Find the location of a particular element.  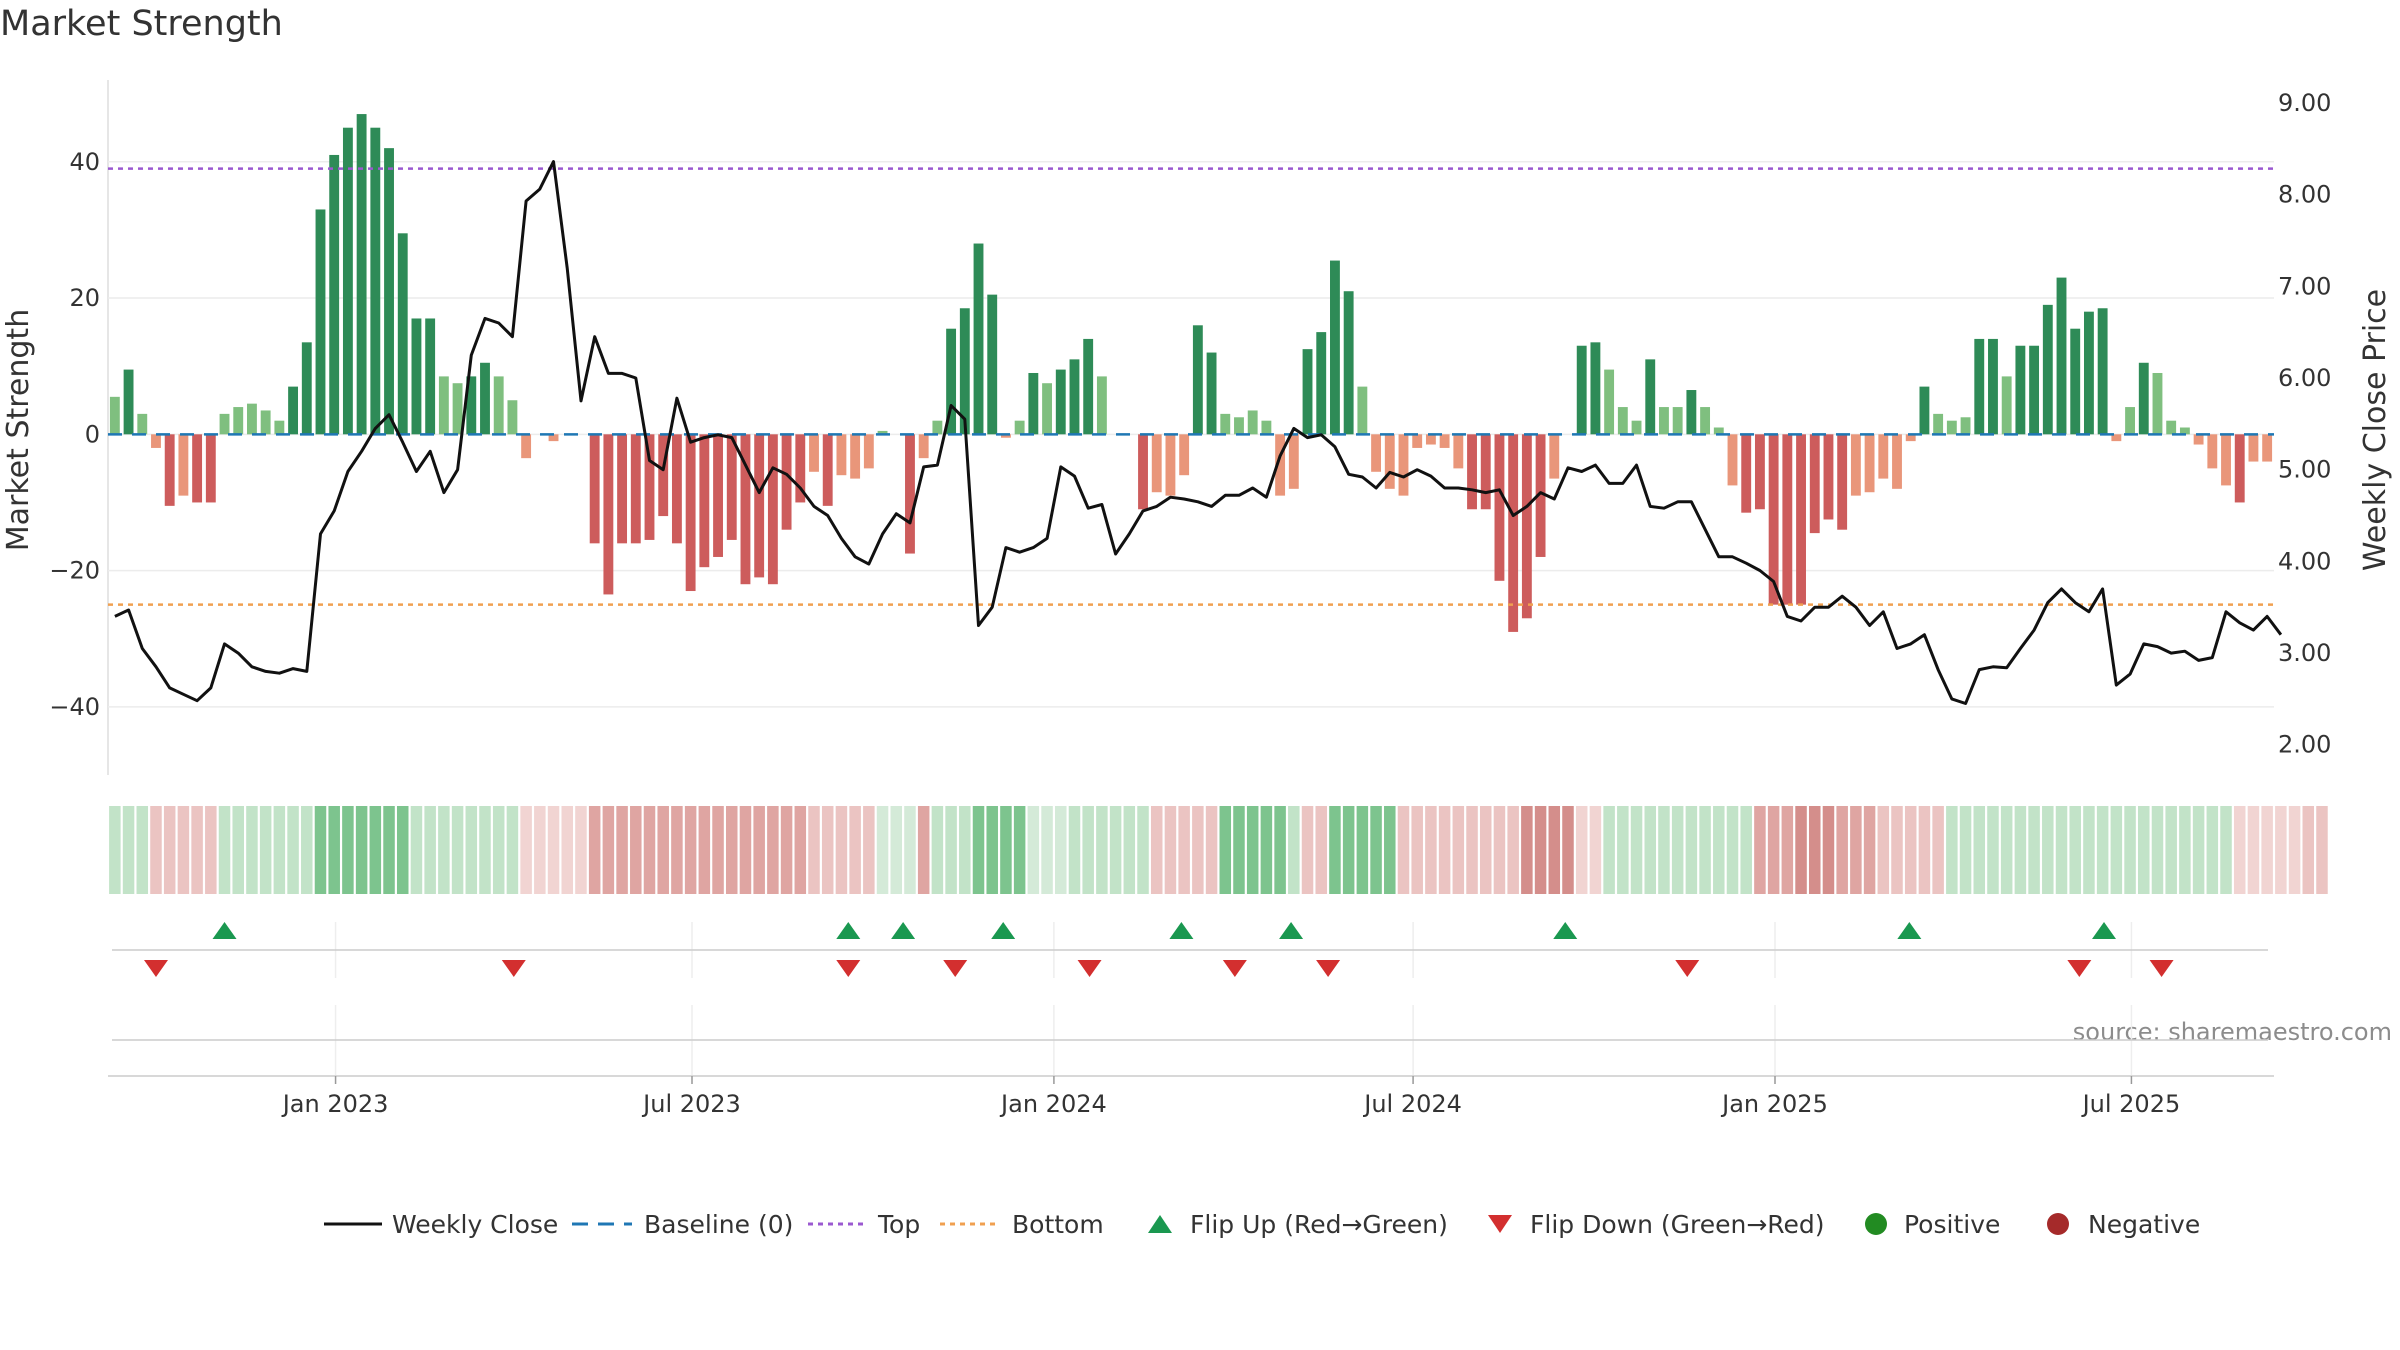

y-axis-title: Market Strength is located at coordinates (18, 430).